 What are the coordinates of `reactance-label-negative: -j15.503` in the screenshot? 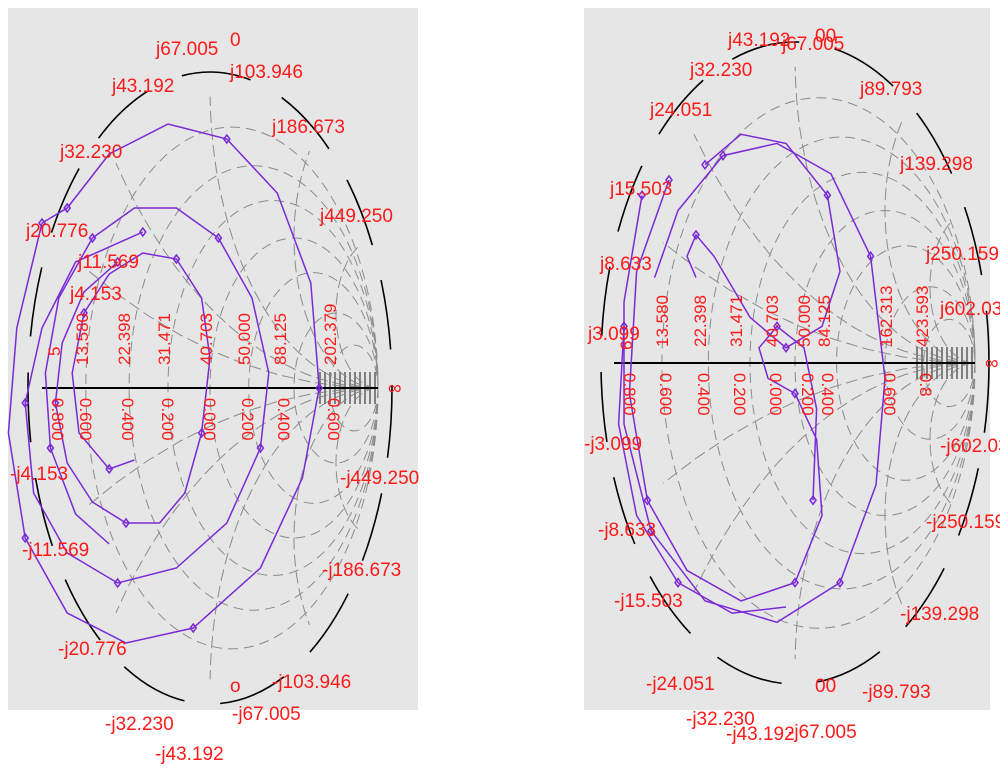 It's located at (648, 601).